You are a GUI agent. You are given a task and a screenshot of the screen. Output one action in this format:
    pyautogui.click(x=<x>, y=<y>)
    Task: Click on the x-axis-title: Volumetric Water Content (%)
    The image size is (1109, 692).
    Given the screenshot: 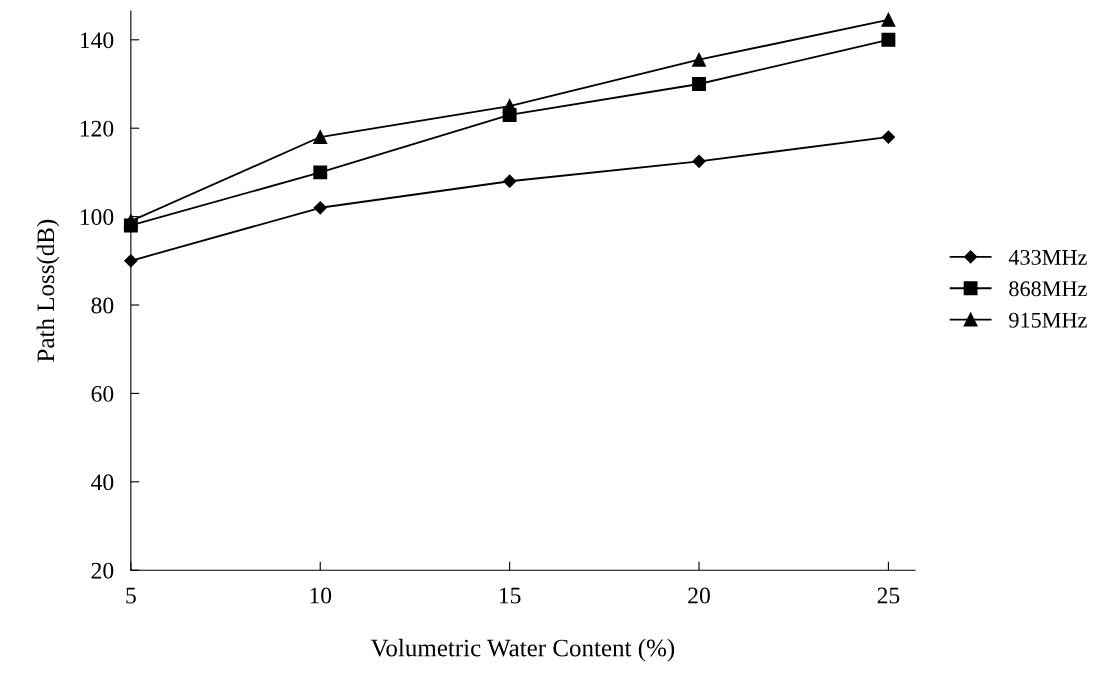 What is the action you would take?
    pyautogui.click(x=522, y=650)
    